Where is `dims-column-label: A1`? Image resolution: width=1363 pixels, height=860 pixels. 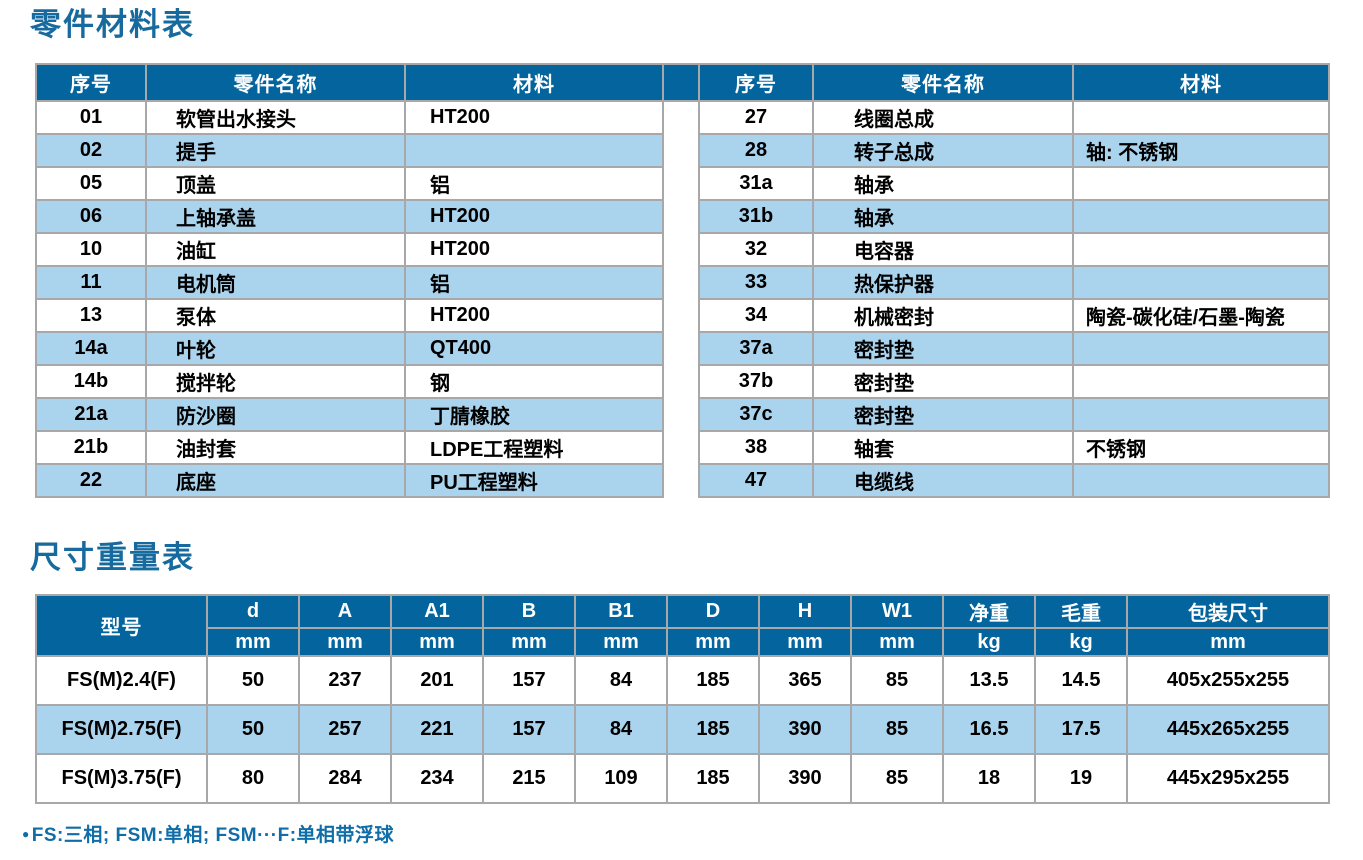 dims-column-label: A1 is located at coordinates (437, 611).